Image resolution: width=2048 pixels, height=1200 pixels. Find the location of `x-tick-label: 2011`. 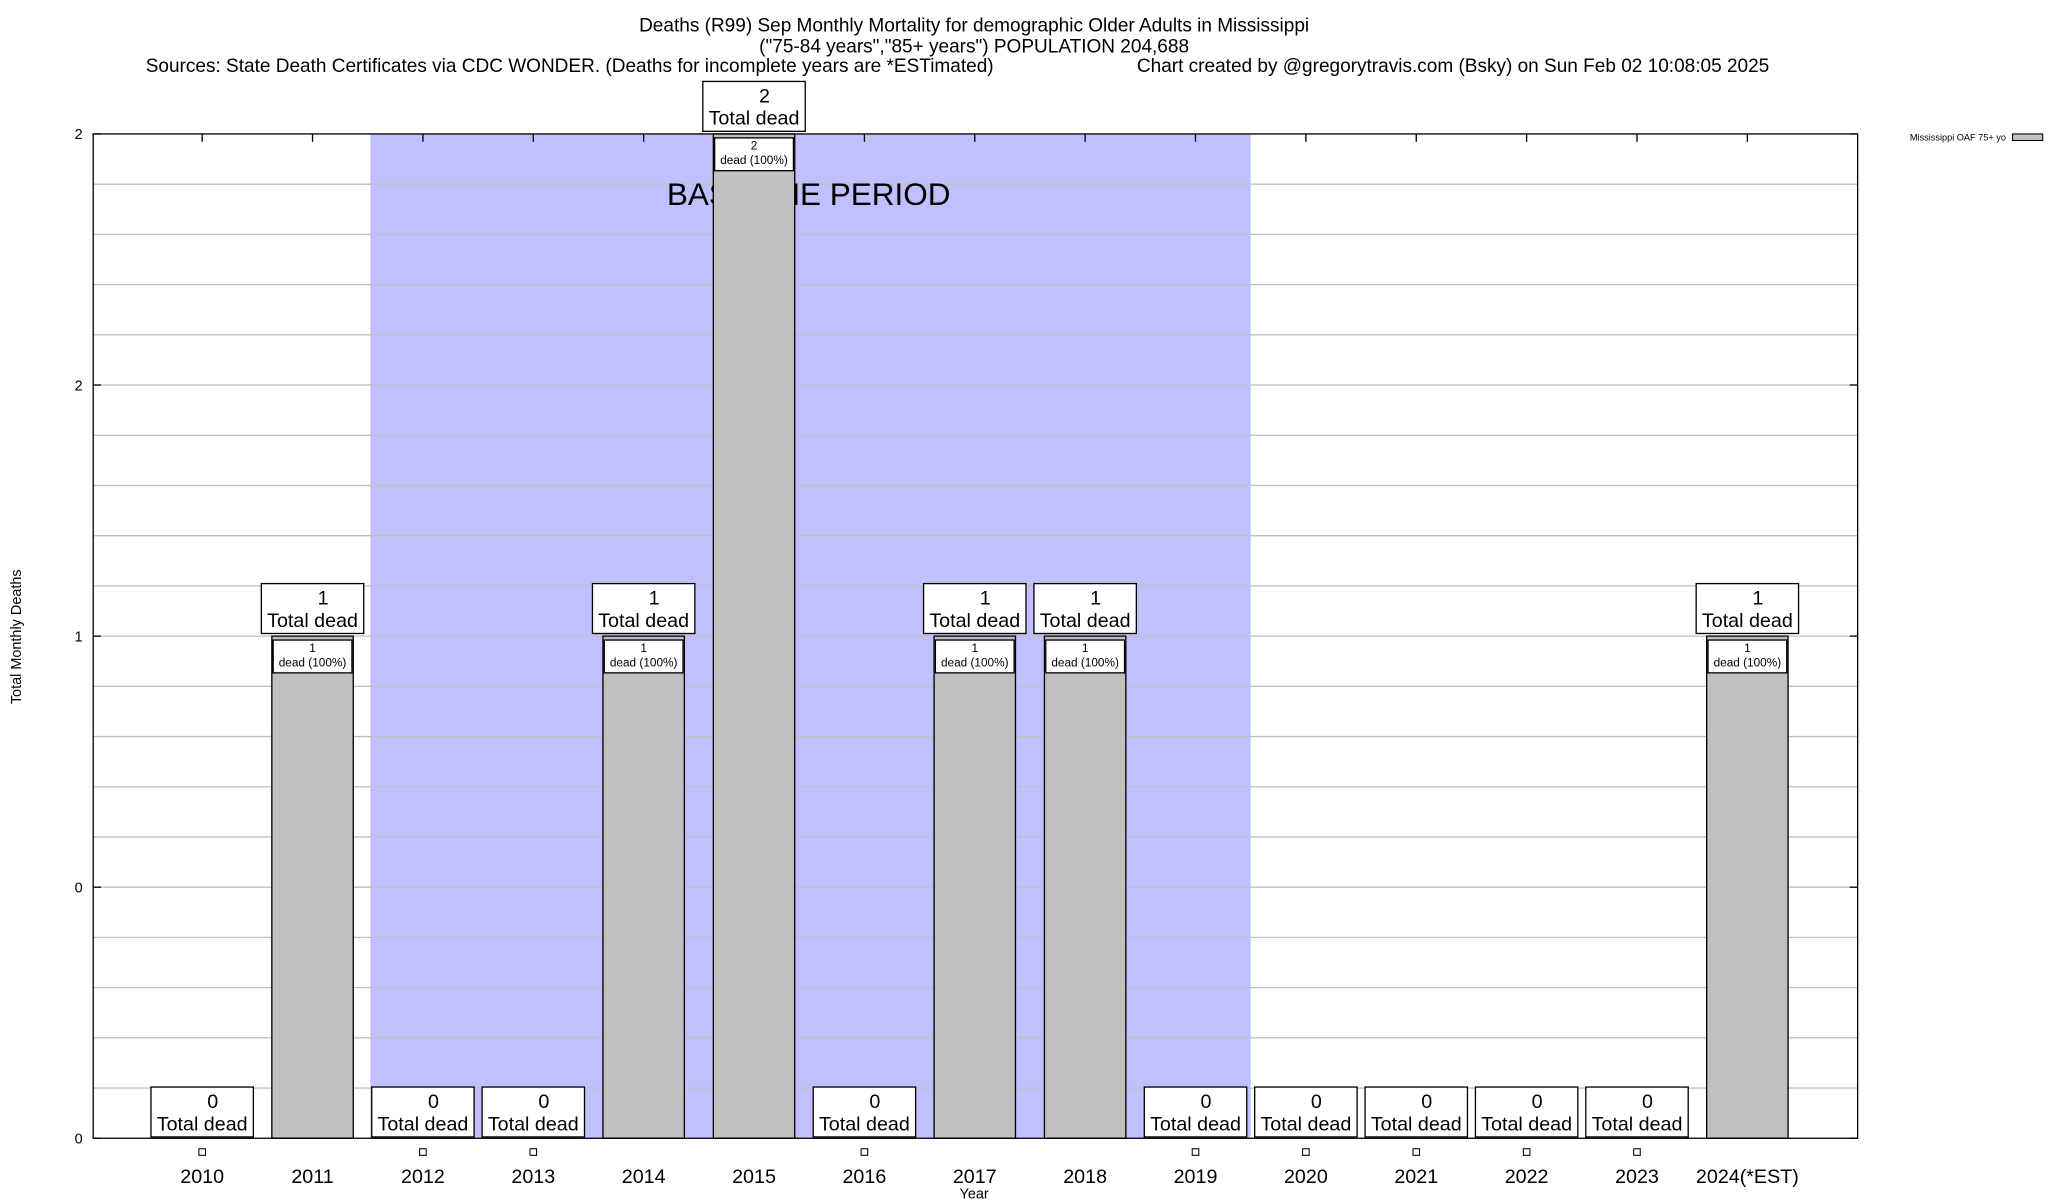

x-tick-label: 2011 is located at coordinates (312, 1177).